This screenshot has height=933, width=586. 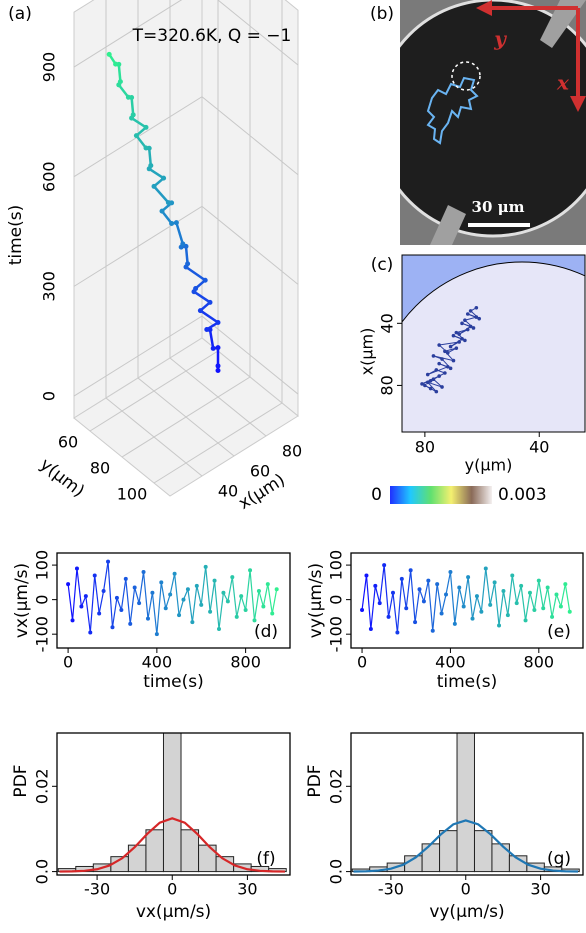 What do you see at coordinates (489, 465) in the screenshot?
I see `x-axis-label: y(μm)` at bounding box center [489, 465].